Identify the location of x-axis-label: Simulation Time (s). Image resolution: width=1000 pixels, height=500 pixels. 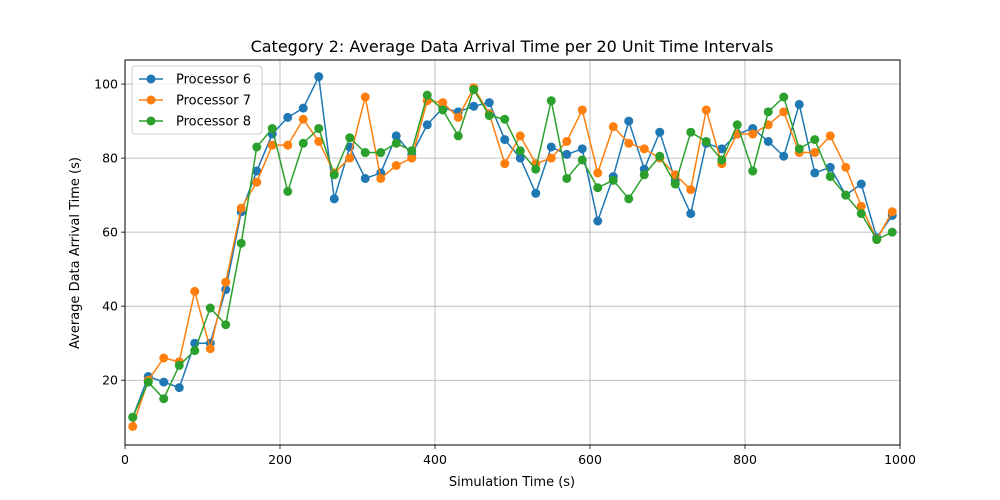
(512, 482).